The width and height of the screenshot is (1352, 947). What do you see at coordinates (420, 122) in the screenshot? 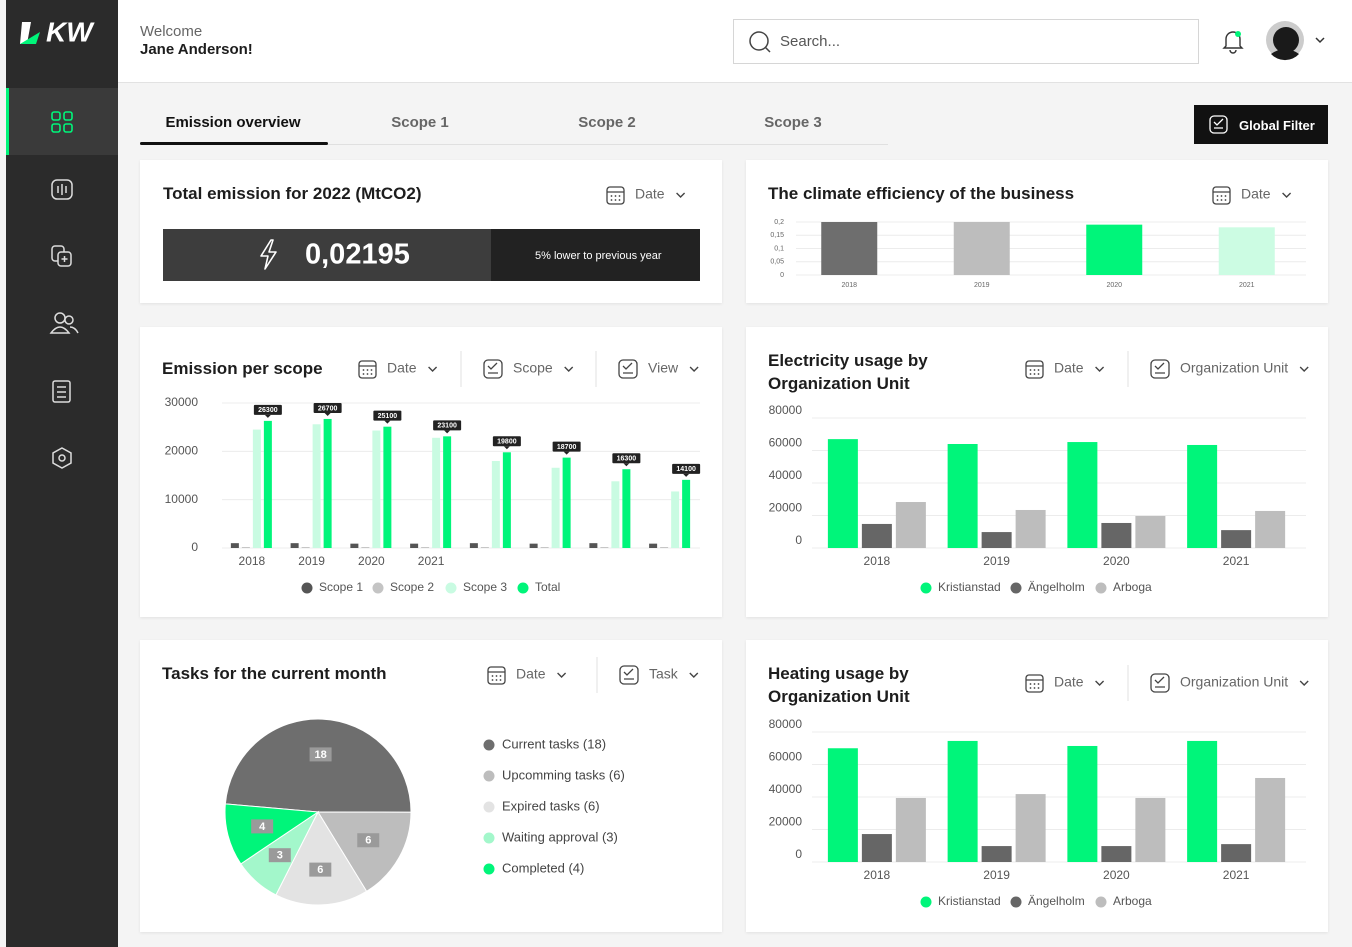
I see `tab: Scope 1` at bounding box center [420, 122].